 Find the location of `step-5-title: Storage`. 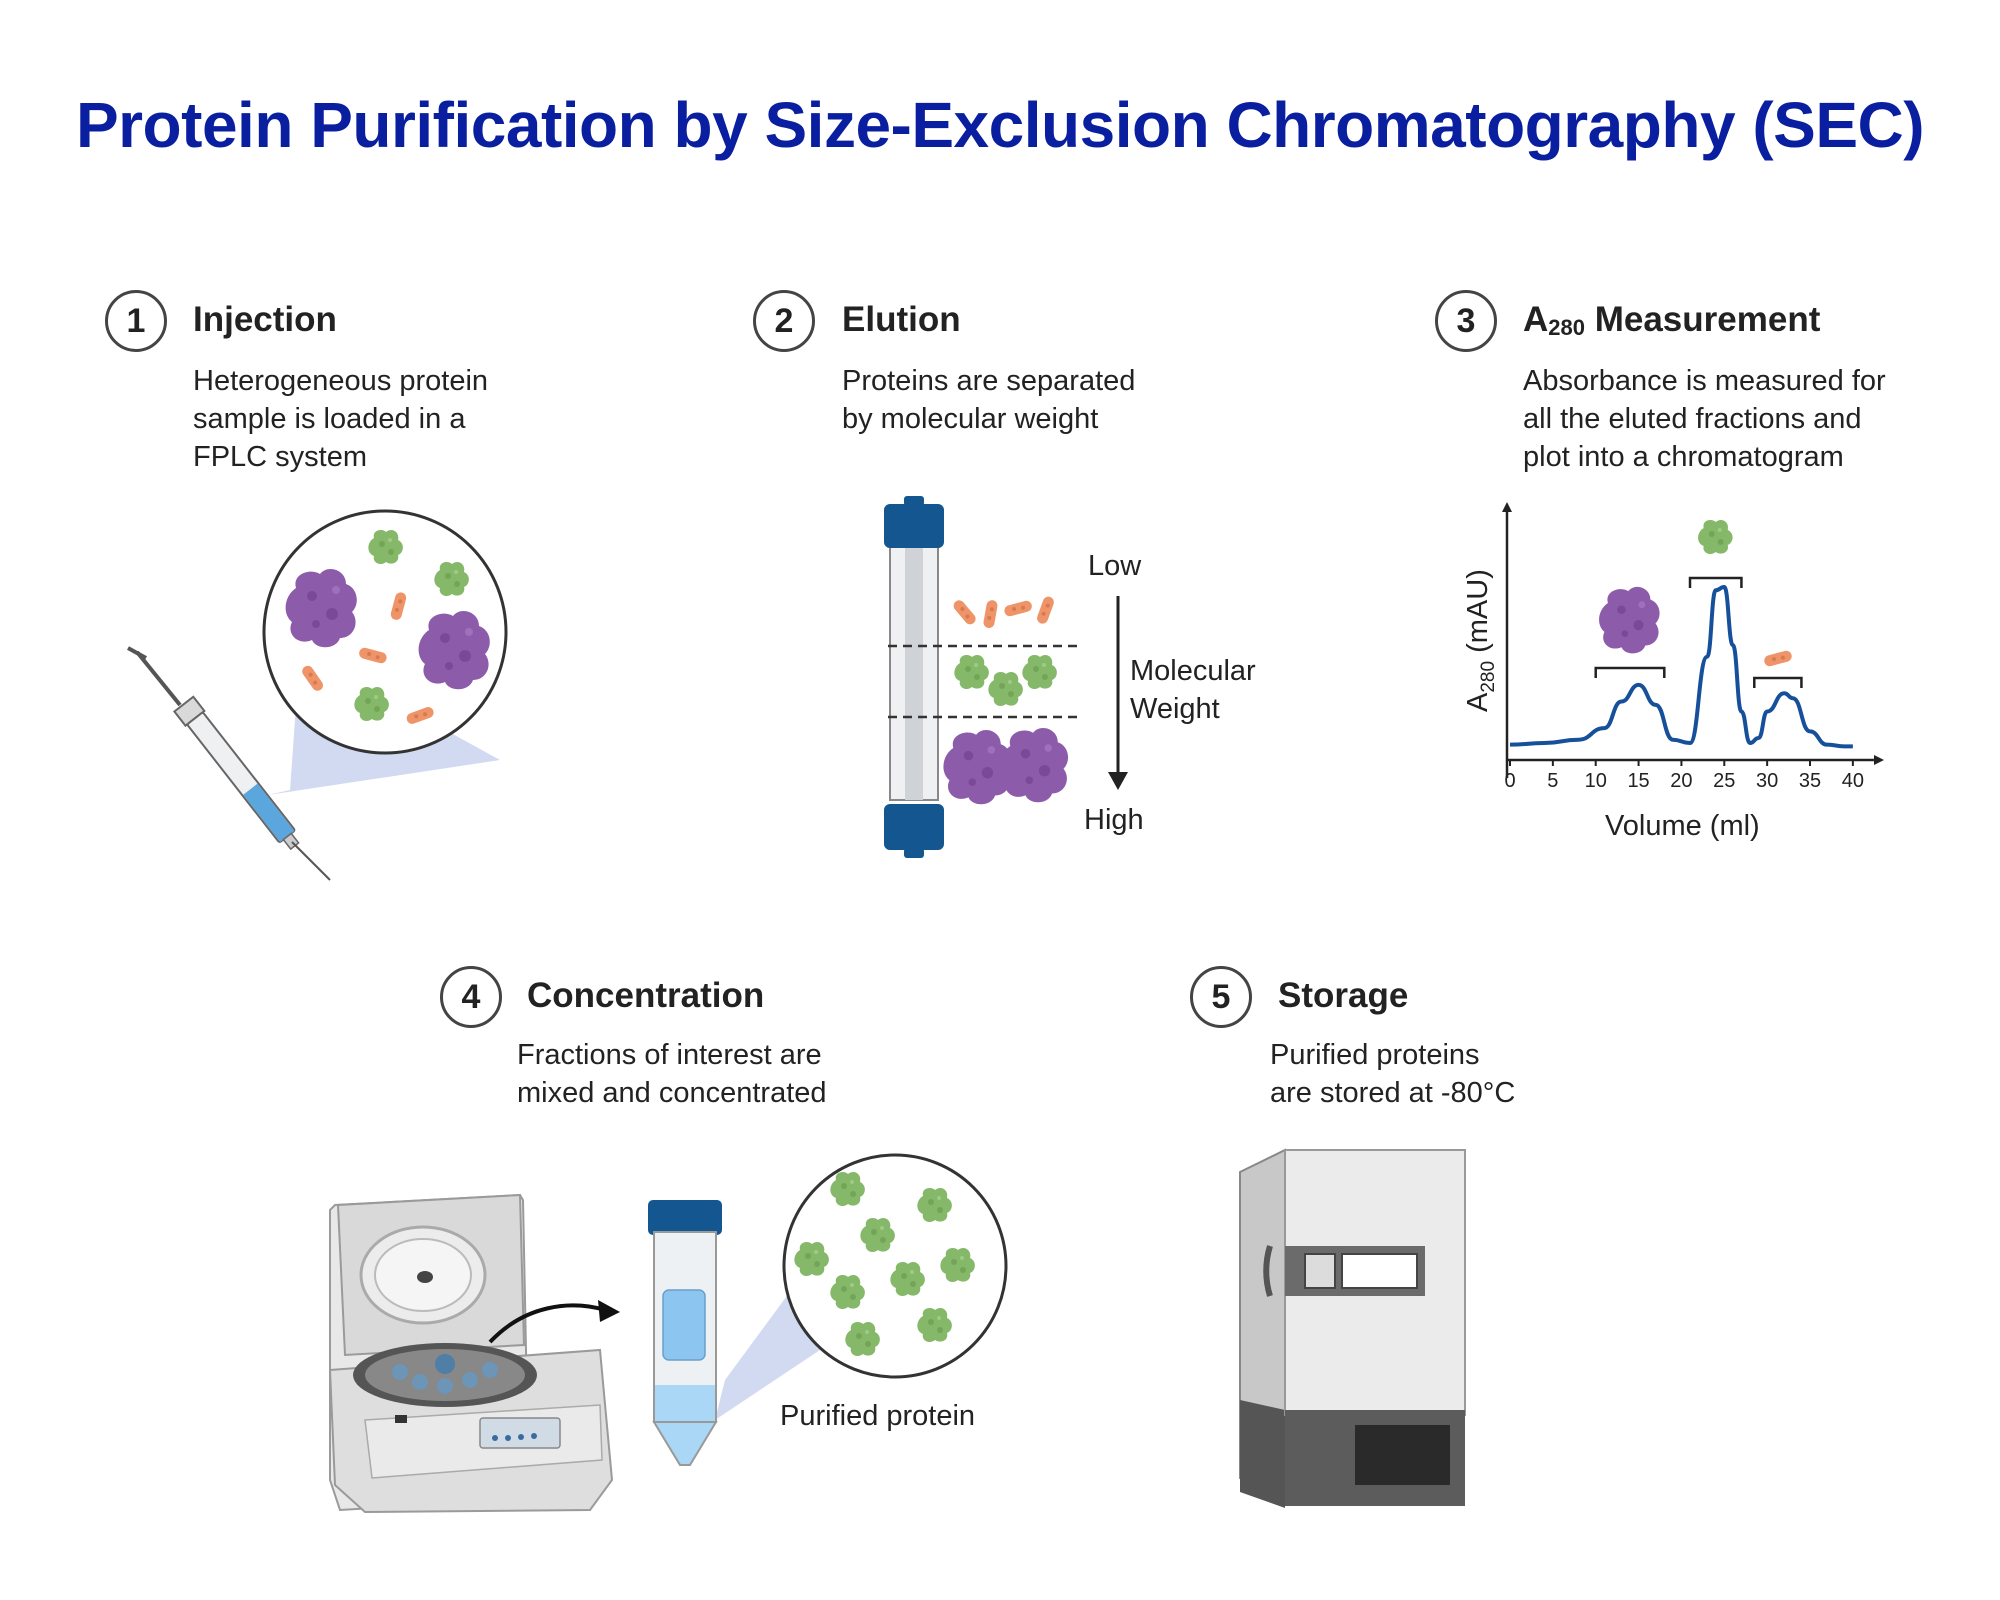

step-5-title: Storage is located at coordinates (1343, 995).